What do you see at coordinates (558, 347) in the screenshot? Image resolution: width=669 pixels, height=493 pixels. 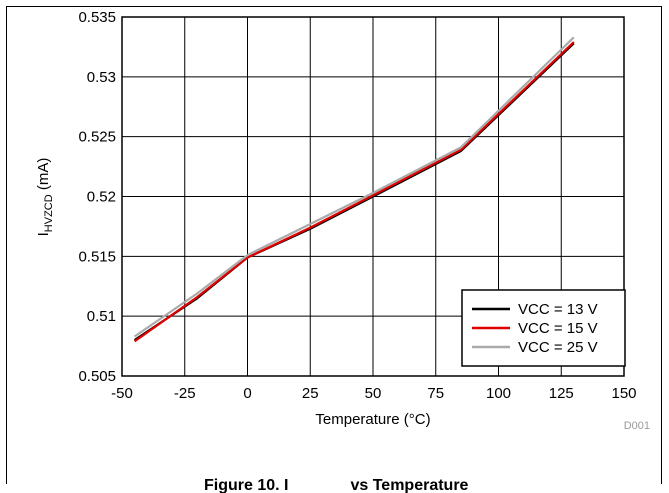 I see `legend-entry: VCC = 25 V` at bounding box center [558, 347].